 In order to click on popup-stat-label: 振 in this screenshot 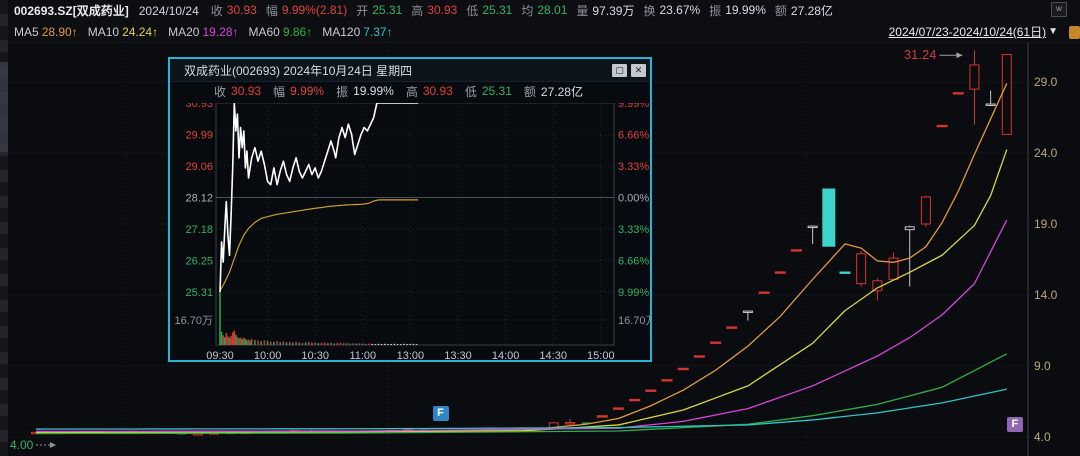, I will do `click(342, 91)`.